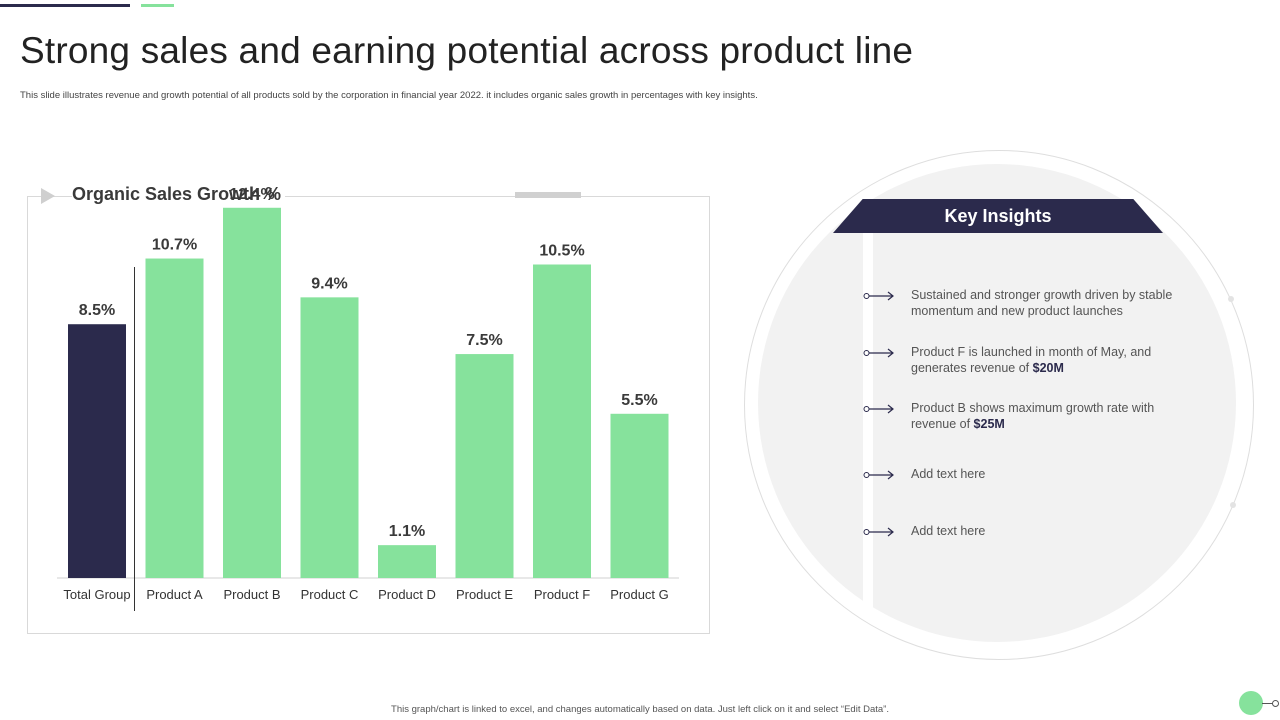  I want to click on data-label: 10.5%, so click(561, 251).